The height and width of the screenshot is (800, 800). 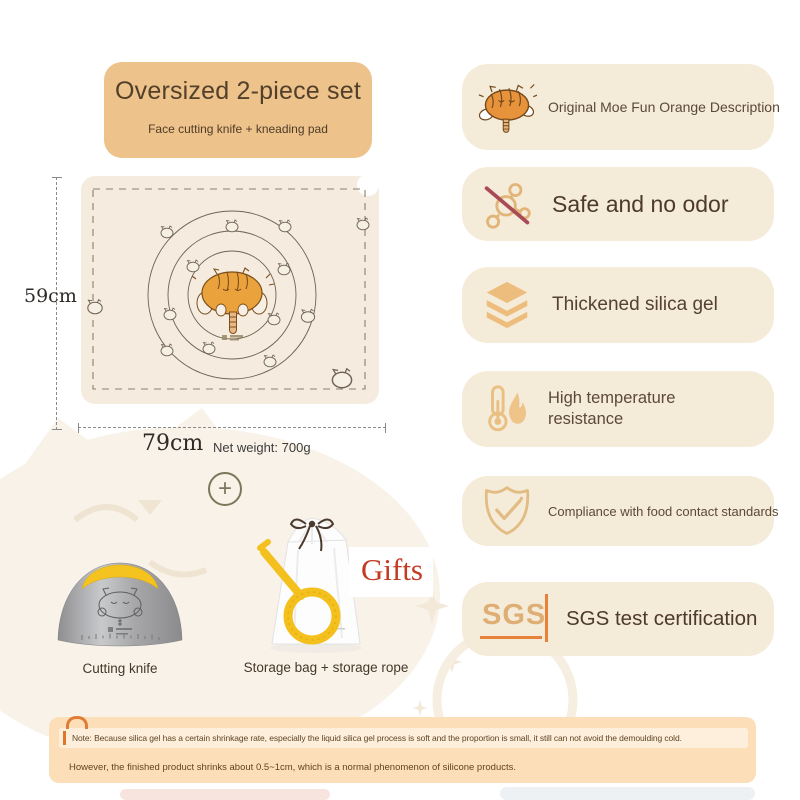 What do you see at coordinates (77, 722) in the screenshot?
I see `decoration-arc` at bounding box center [77, 722].